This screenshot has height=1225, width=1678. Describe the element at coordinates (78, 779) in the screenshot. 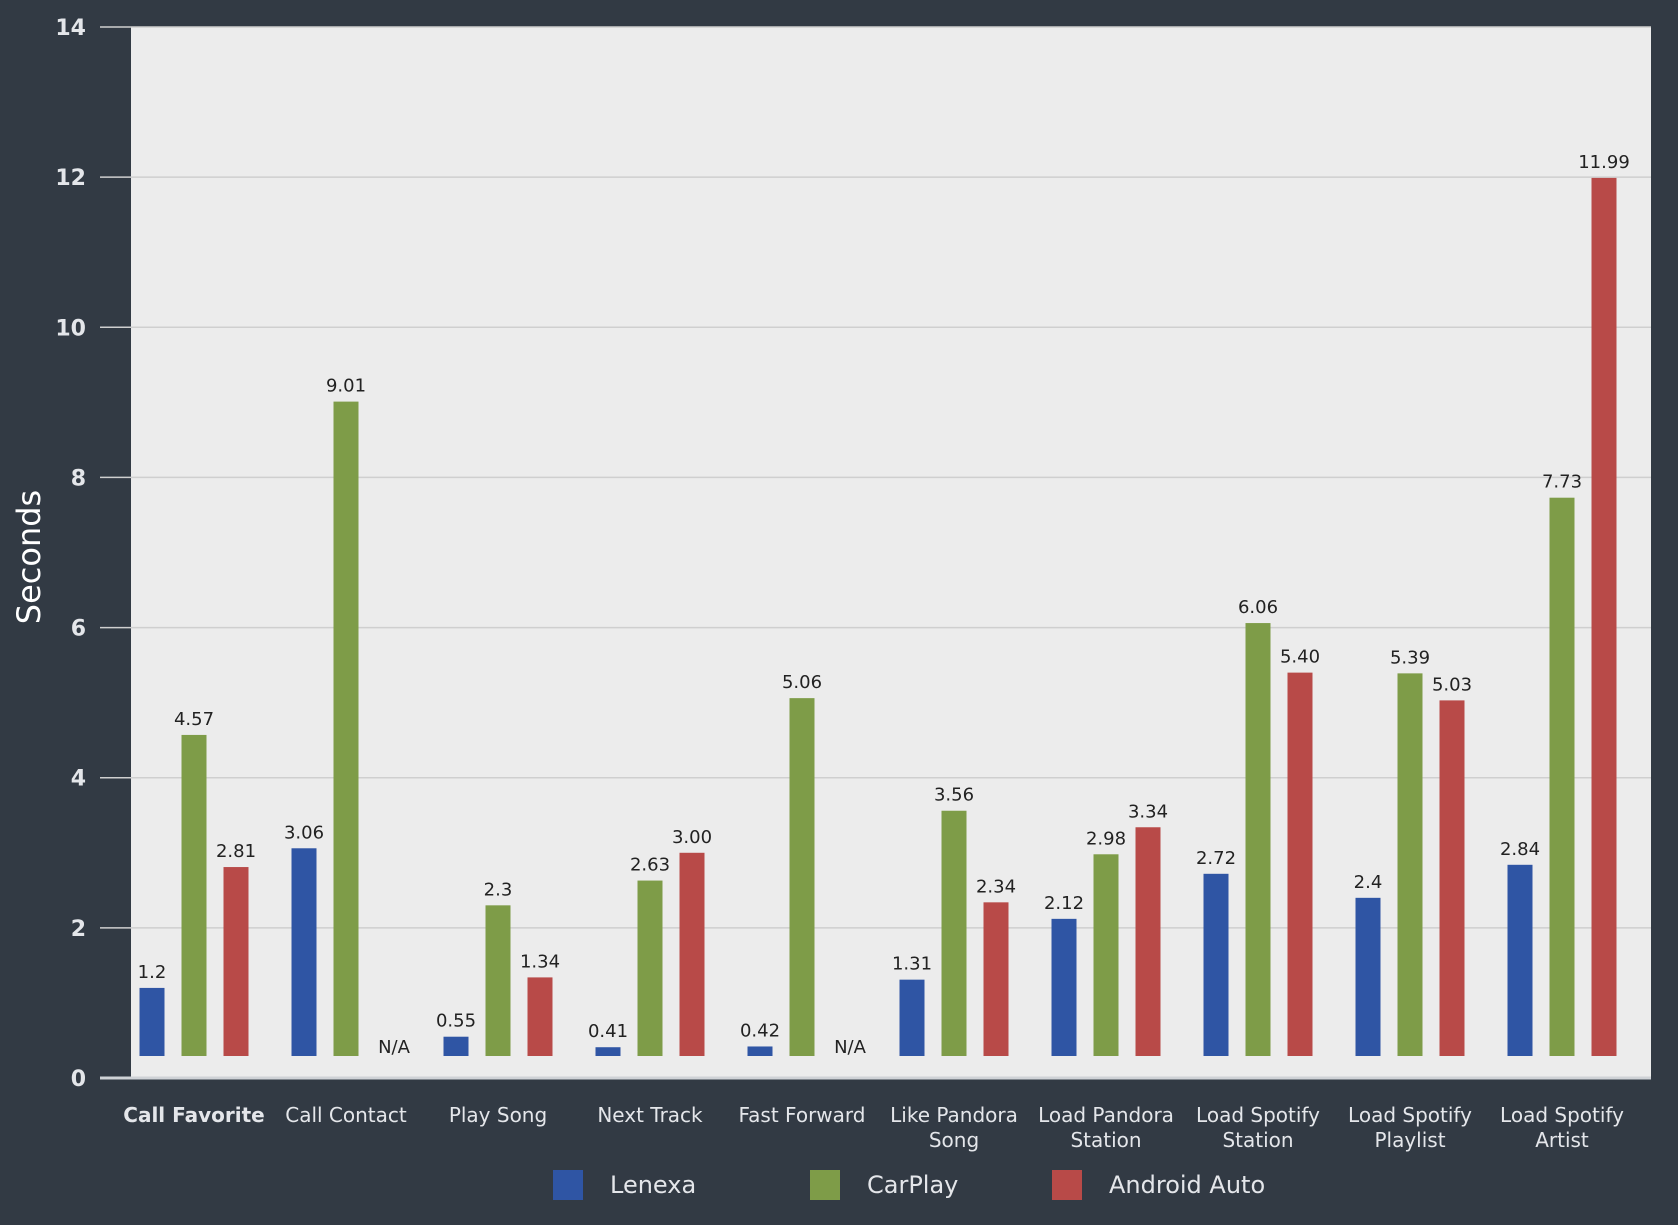

I see `y-tick-label: 4` at that location.